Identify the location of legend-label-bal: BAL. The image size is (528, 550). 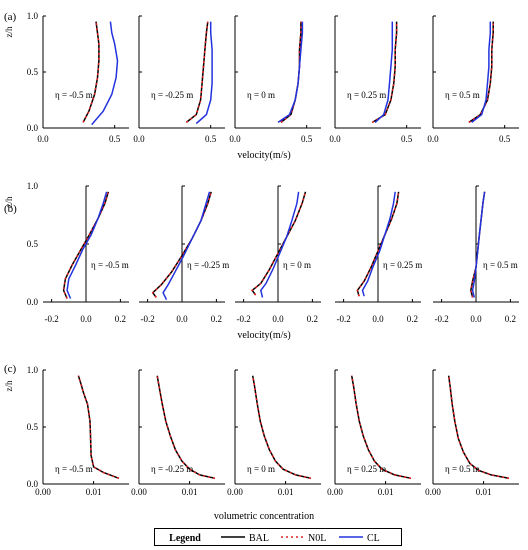
(259, 538).